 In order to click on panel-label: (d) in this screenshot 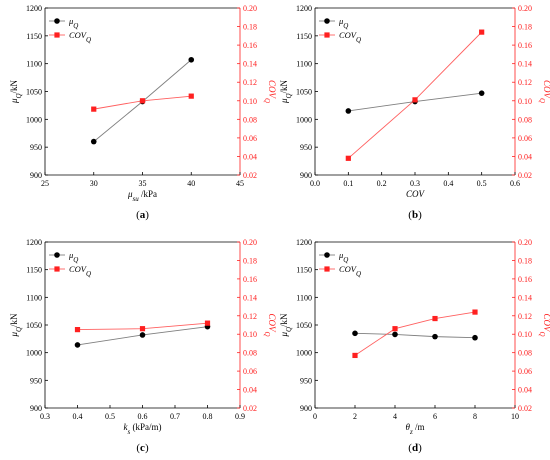, I will do `click(415, 448)`.